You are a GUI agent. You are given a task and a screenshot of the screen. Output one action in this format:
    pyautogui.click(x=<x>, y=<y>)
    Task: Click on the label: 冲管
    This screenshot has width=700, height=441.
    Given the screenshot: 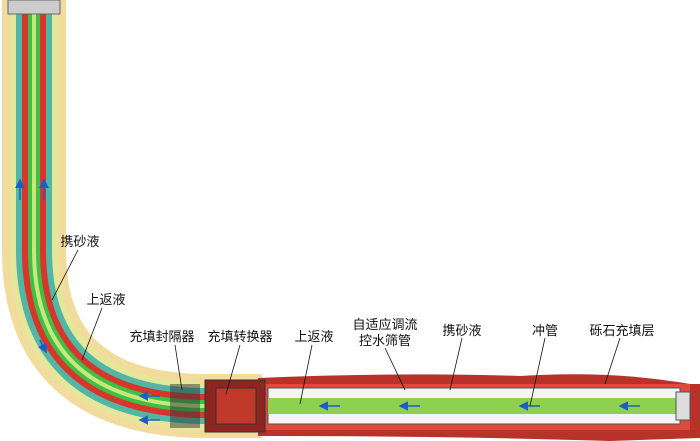 What is the action you would take?
    pyautogui.click(x=545, y=331)
    